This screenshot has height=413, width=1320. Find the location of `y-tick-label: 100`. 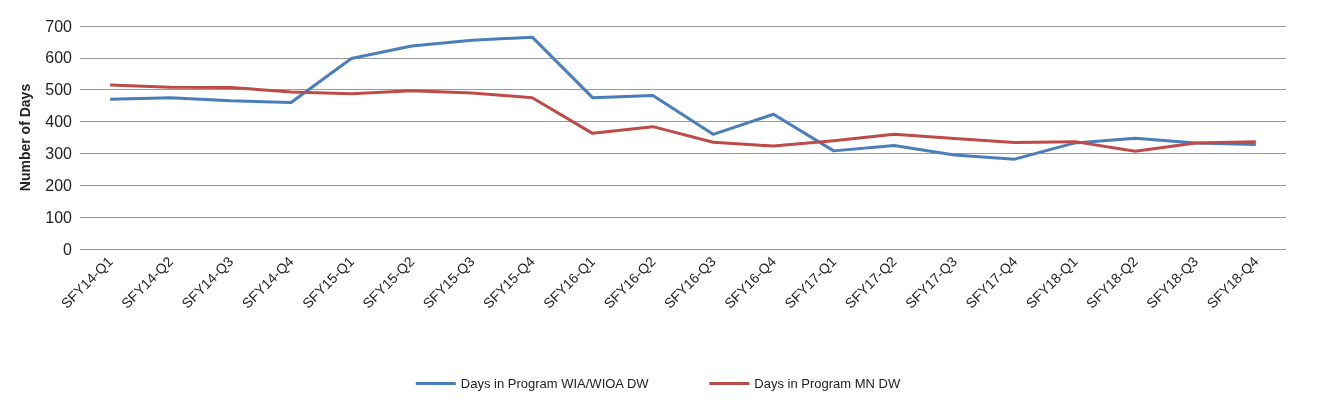

y-tick-label: 100 is located at coordinates (59, 217).